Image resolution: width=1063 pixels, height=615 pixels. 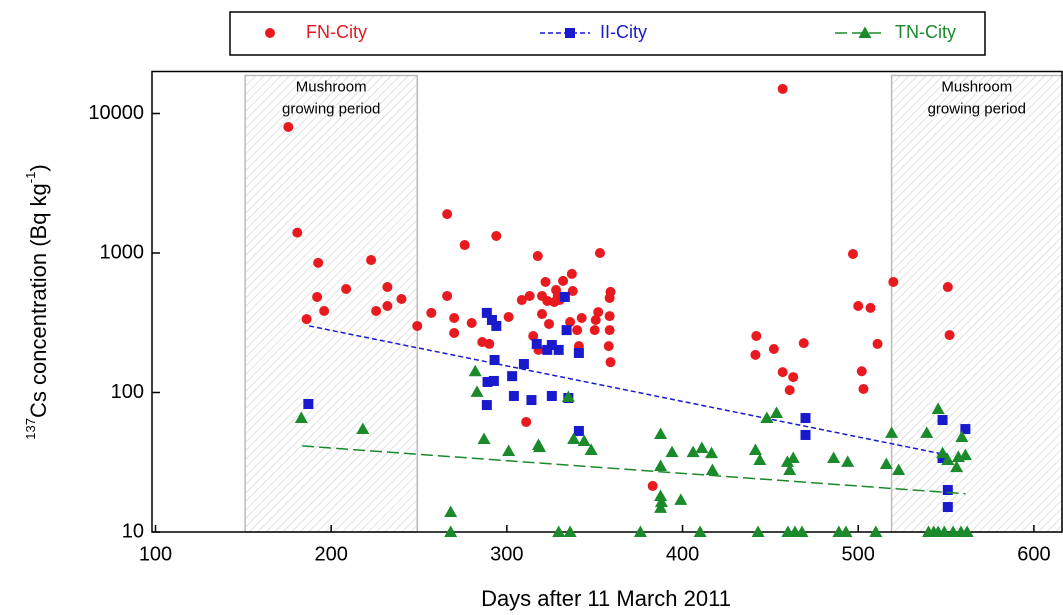 I want to click on y-title-end: ), so click(x=38, y=167).